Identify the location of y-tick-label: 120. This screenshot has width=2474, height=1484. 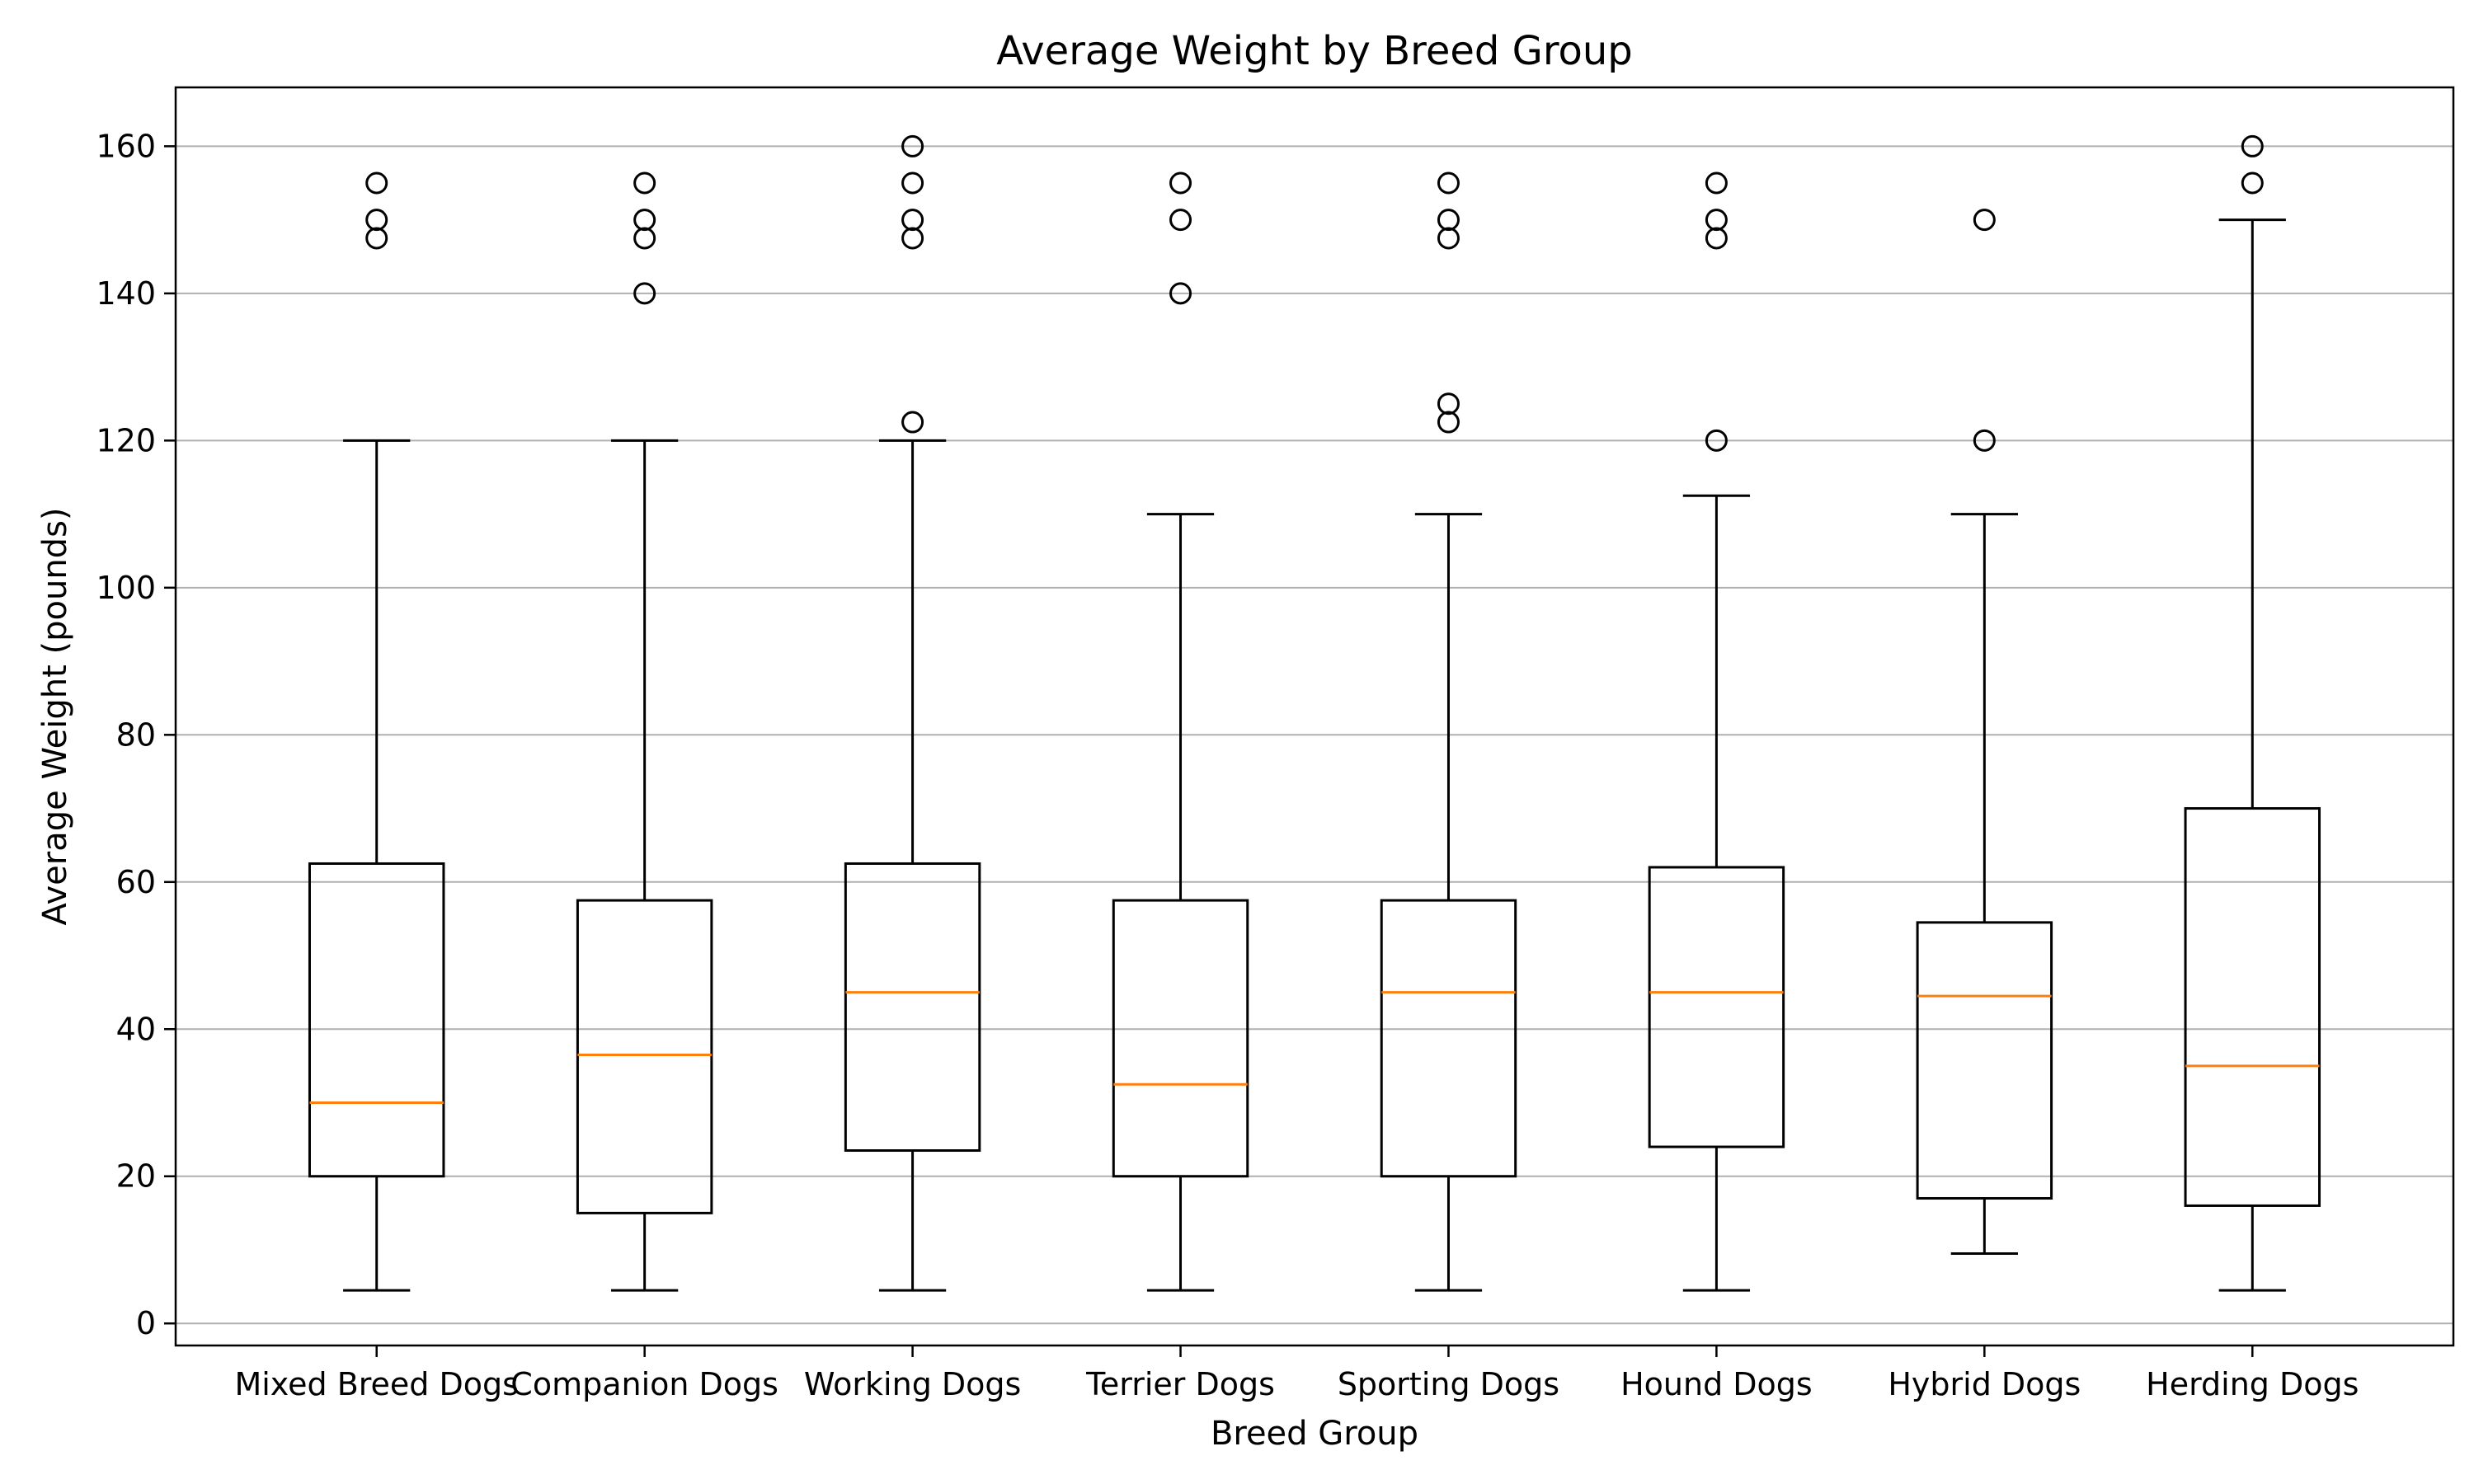
(126, 440).